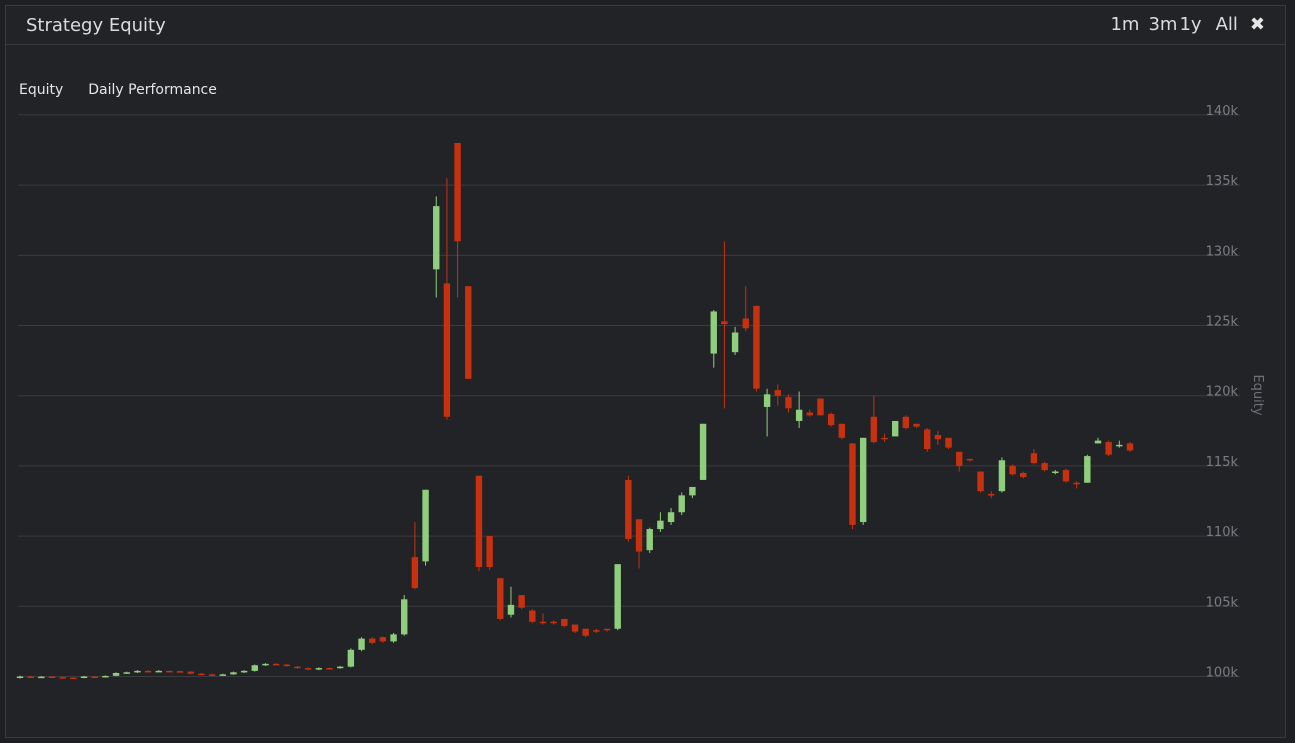 Image resolution: width=1295 pixels, height=743 pixels. What do you see at coordinates (41, 90) in the screenshot?
I see `tab-equity: Equity` at bounding box center [41, 90].